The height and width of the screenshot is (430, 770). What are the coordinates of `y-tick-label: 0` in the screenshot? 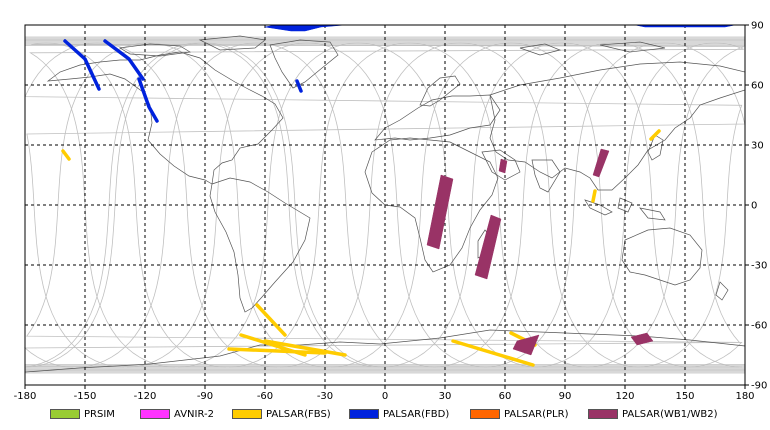 It's located at (754, 206).